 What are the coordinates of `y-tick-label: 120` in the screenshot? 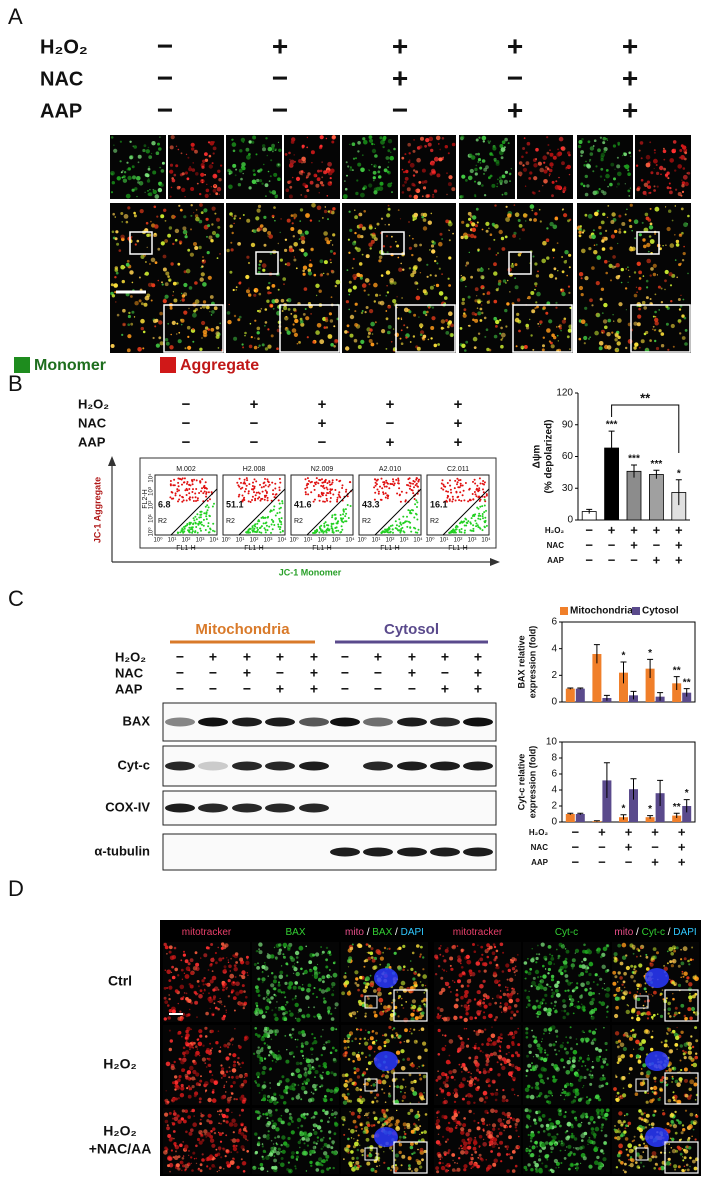 It's located at (564, 393).